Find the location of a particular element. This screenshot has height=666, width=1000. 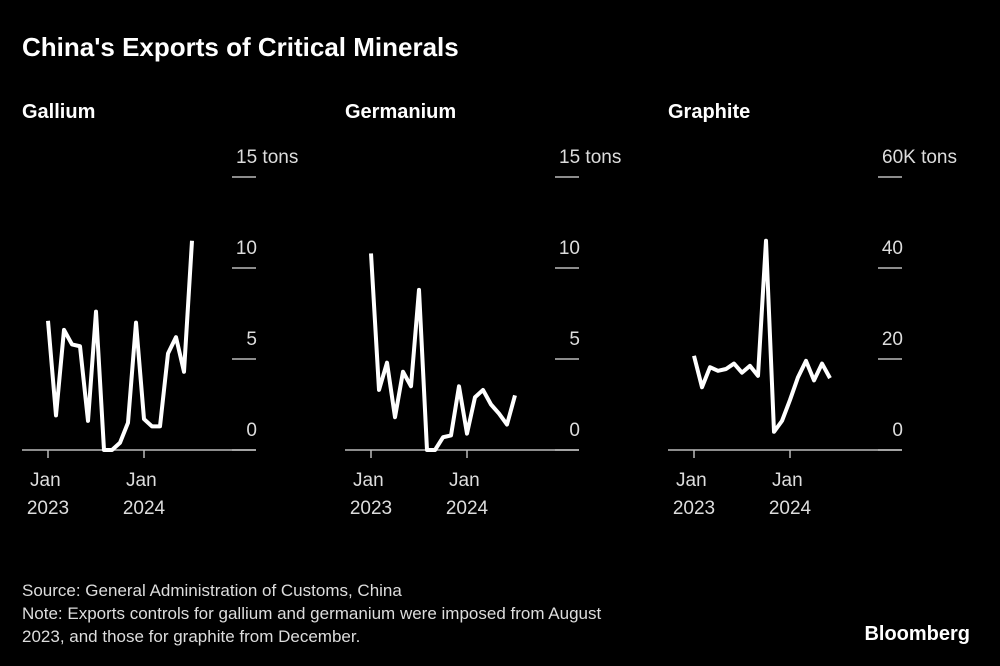

y-tick-label: 20 is located at coordinates (892, 339).